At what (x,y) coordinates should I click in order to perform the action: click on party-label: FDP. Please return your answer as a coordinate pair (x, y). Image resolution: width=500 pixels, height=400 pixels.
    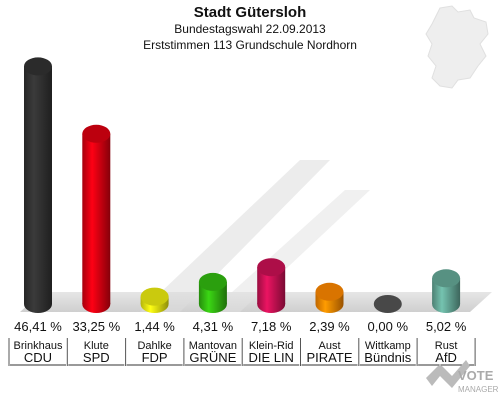
    Looking at the image, I should click on (155, 357).